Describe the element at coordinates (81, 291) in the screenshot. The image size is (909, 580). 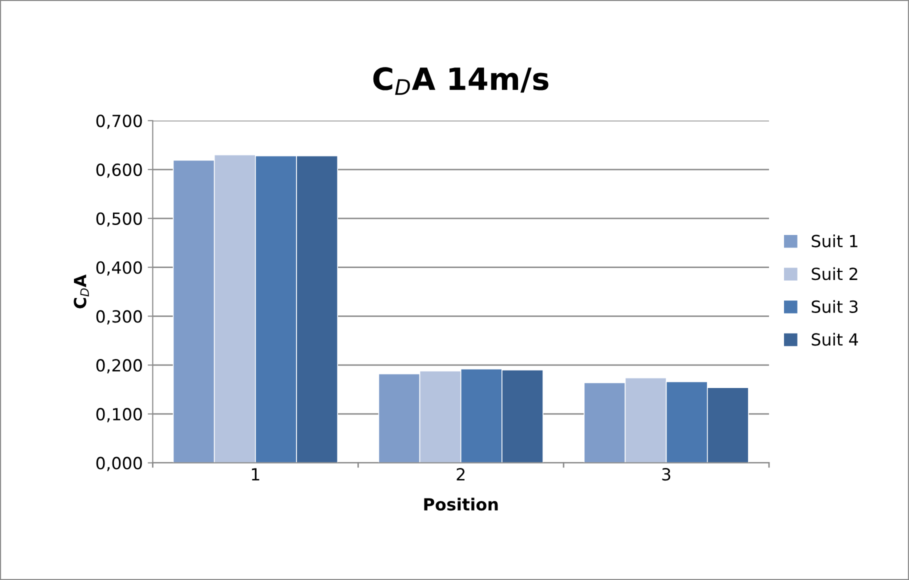
I see `y-axis-title: C$_{D}$A` at that location.